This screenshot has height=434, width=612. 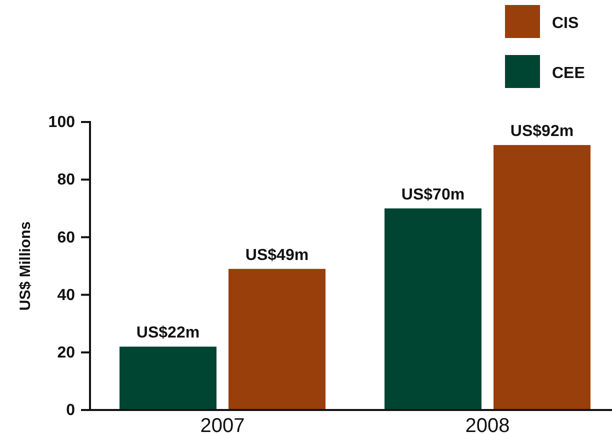 What do you see at coordinates (66, 353) in the screenshot?
I see `y-tick-label: 20` at bounding box center [66, 353].